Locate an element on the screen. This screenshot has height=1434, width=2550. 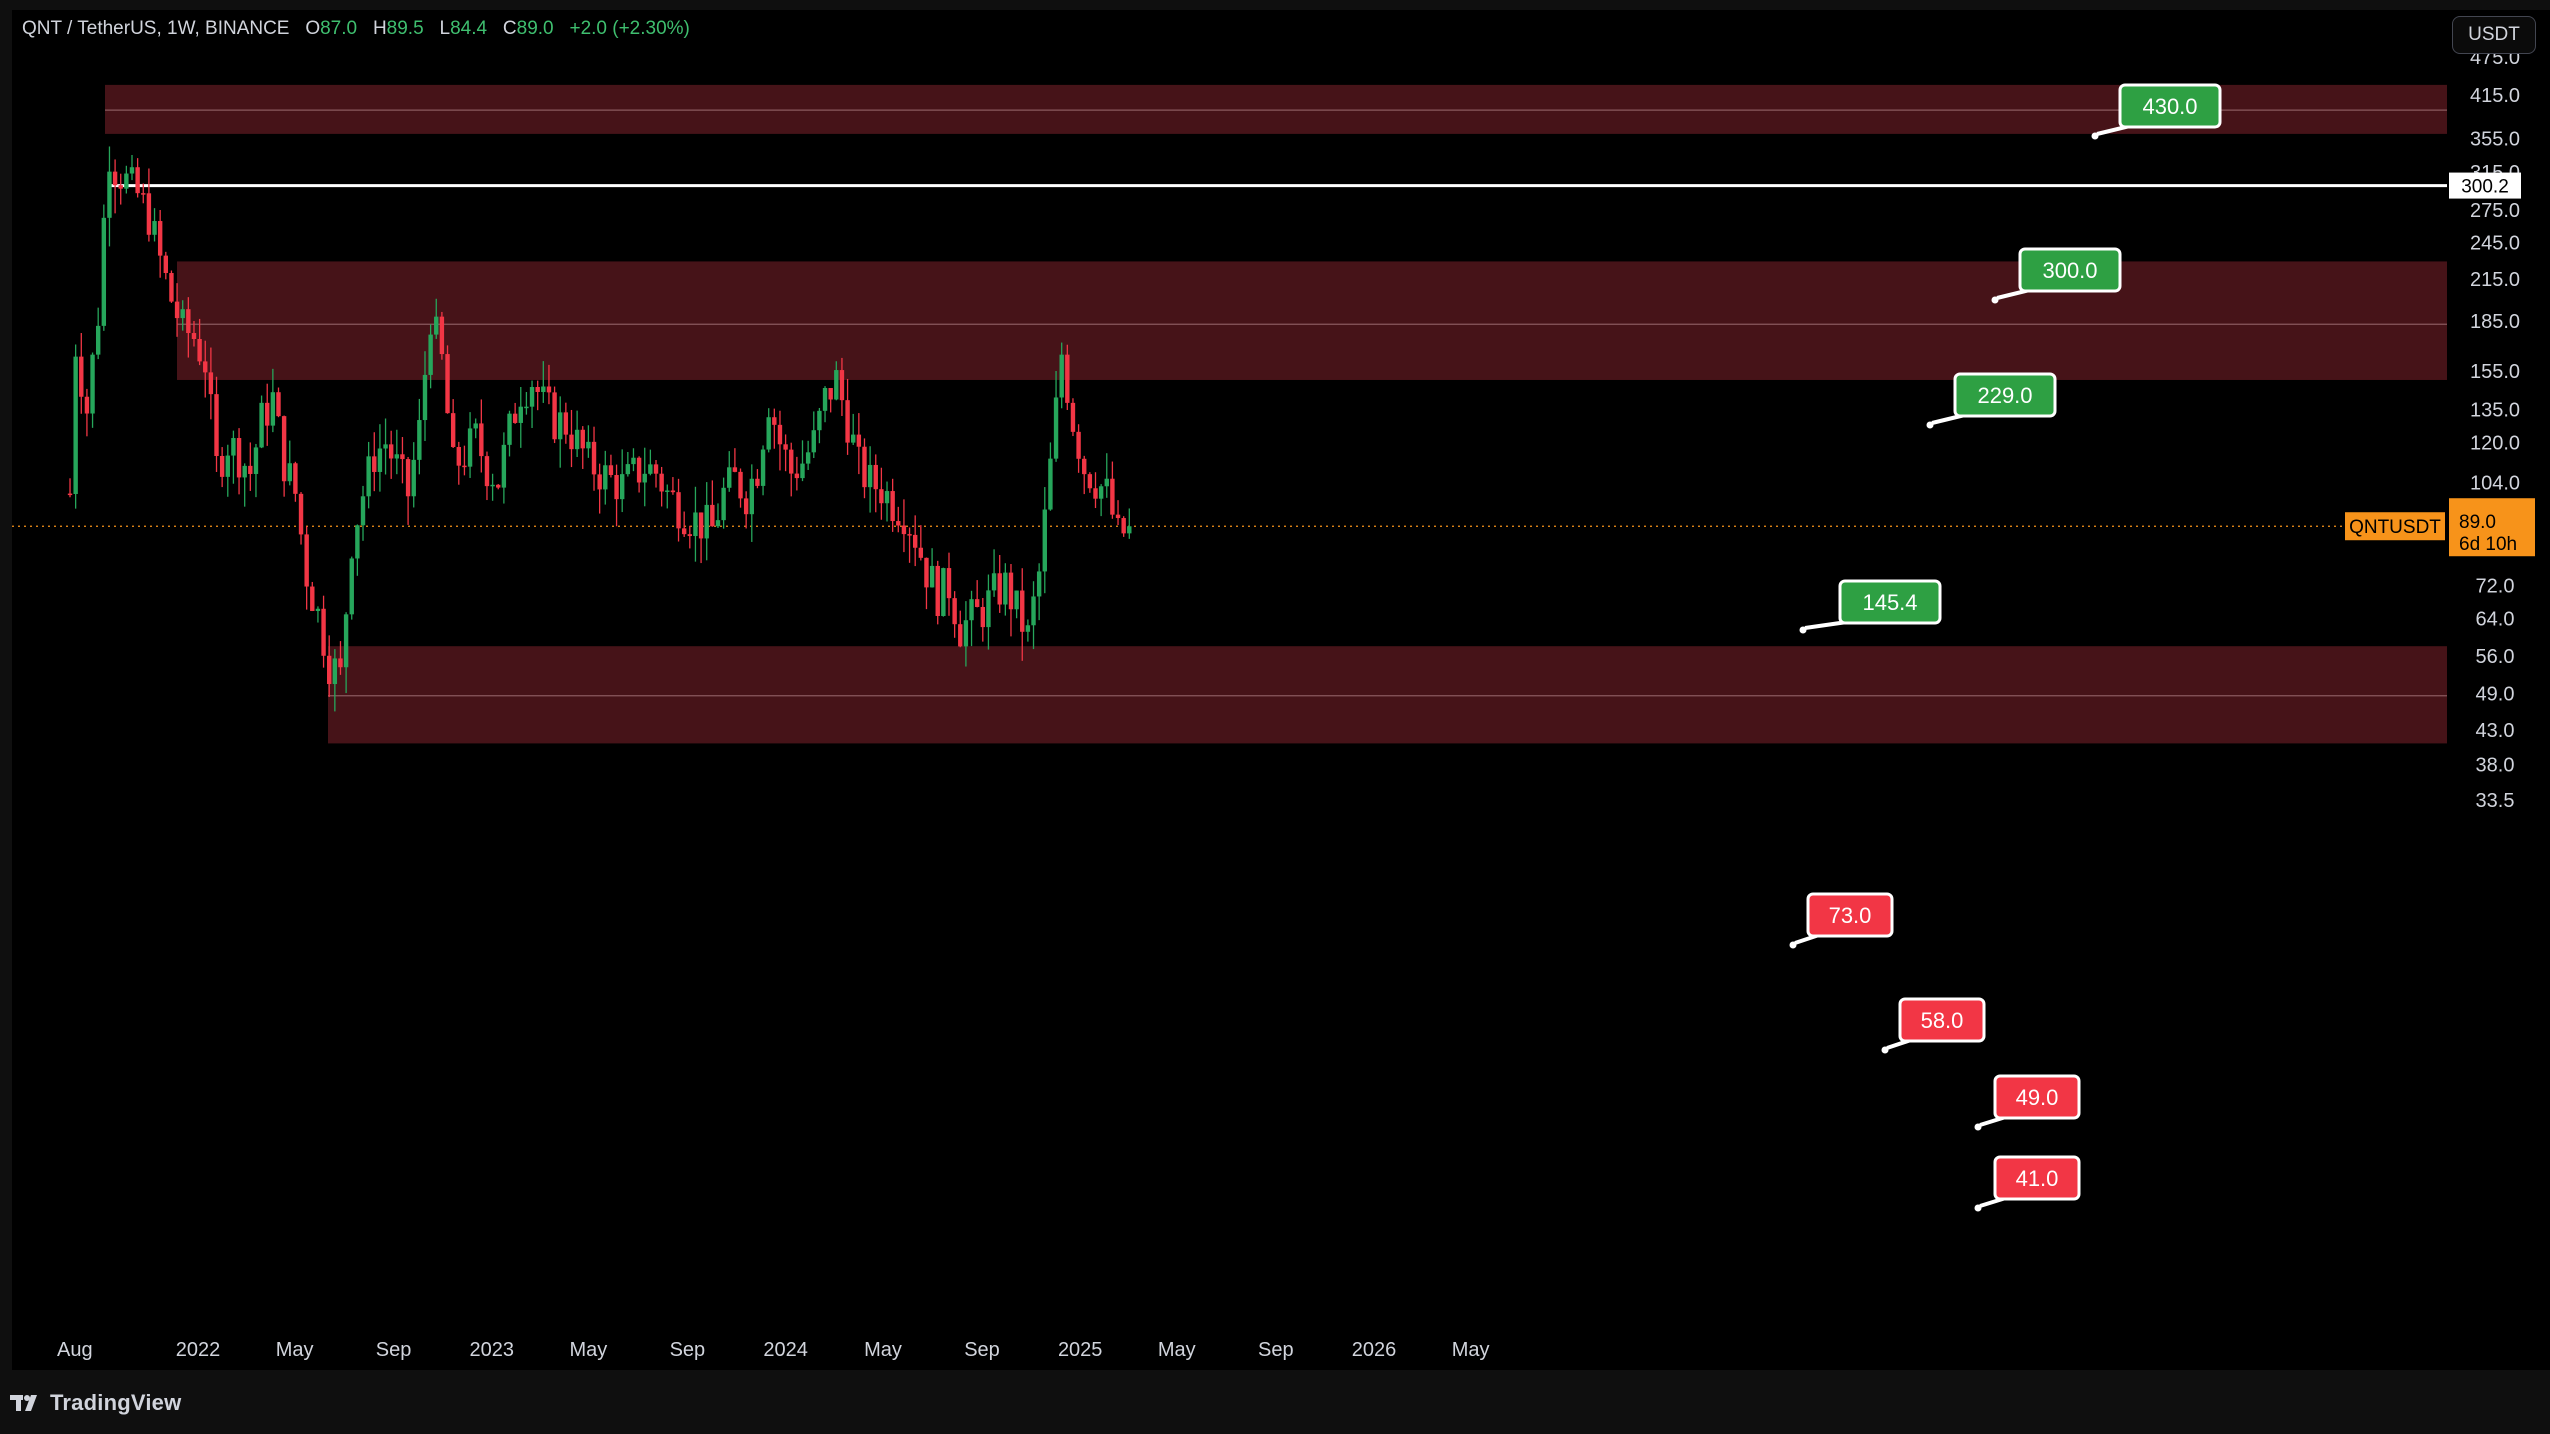
target-up-229.0: 229.0 is located at coordinates (1991, 400).